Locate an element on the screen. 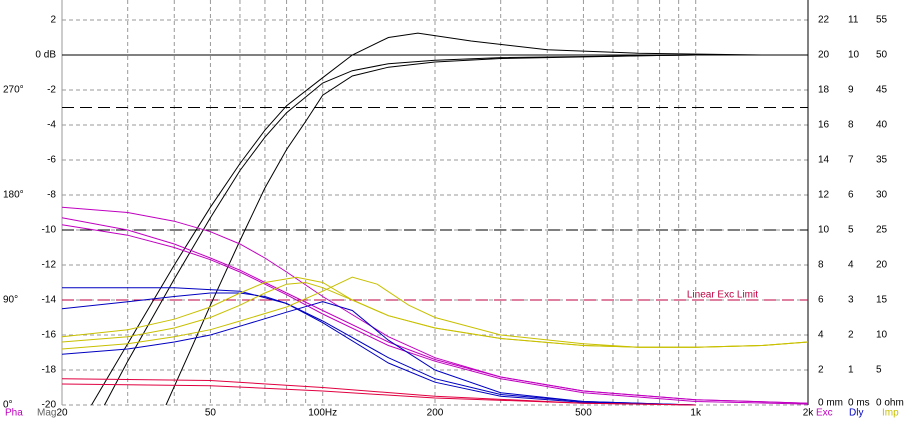 The height and width of the screenshot is (429, 914). x-tick-label: 50 is located at coordinates (211, 413).